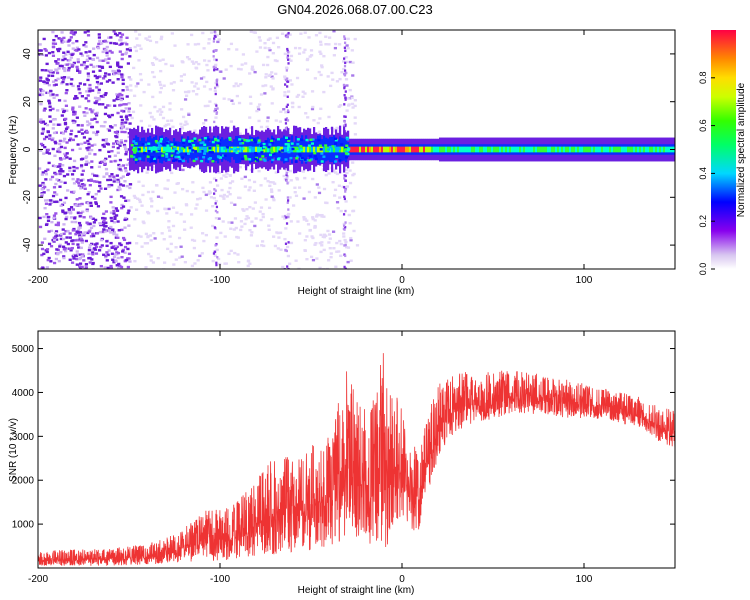 The image size is (750, 600). I want to click on spectrogram-y-tick-label: 40, so click(27, 54).